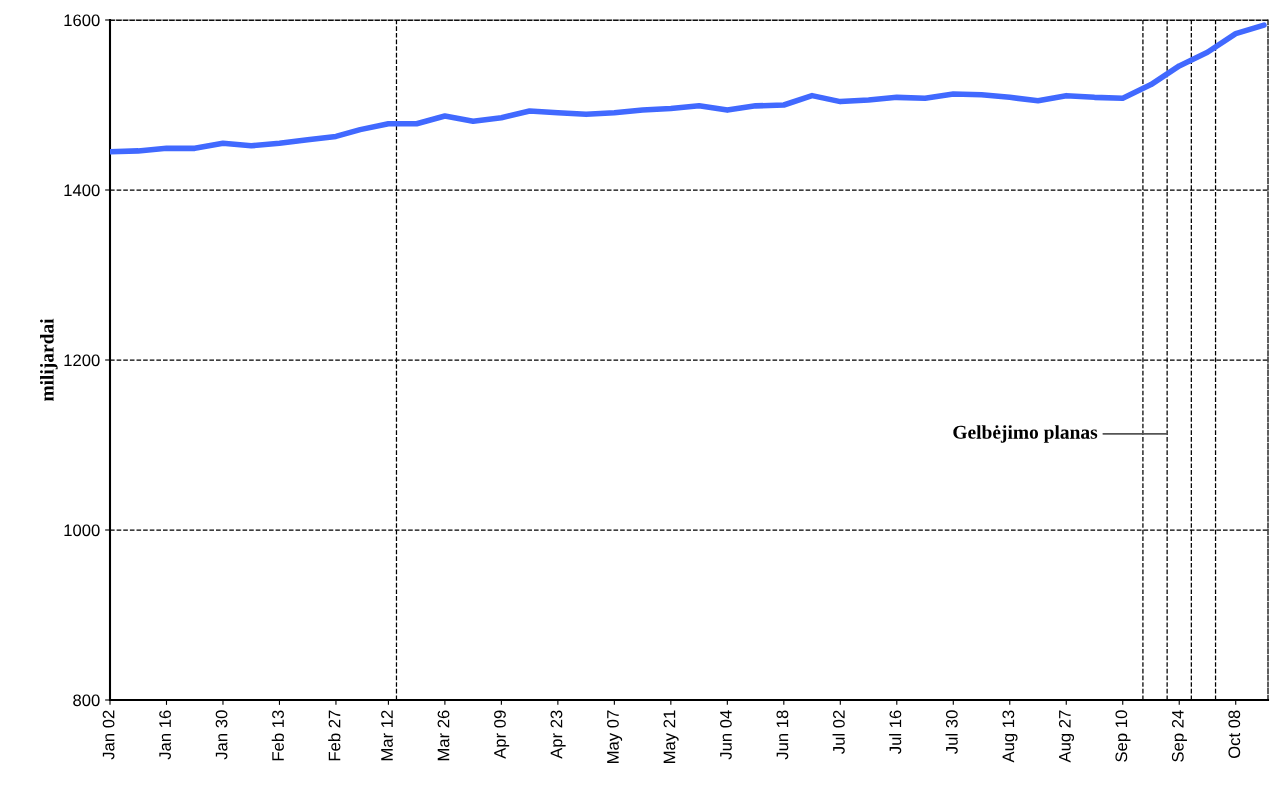  What do you see at coordinates (221, 735) in the screenshot?
I see `x-tick-label: Jan 30` at bounding box center [221, 735].